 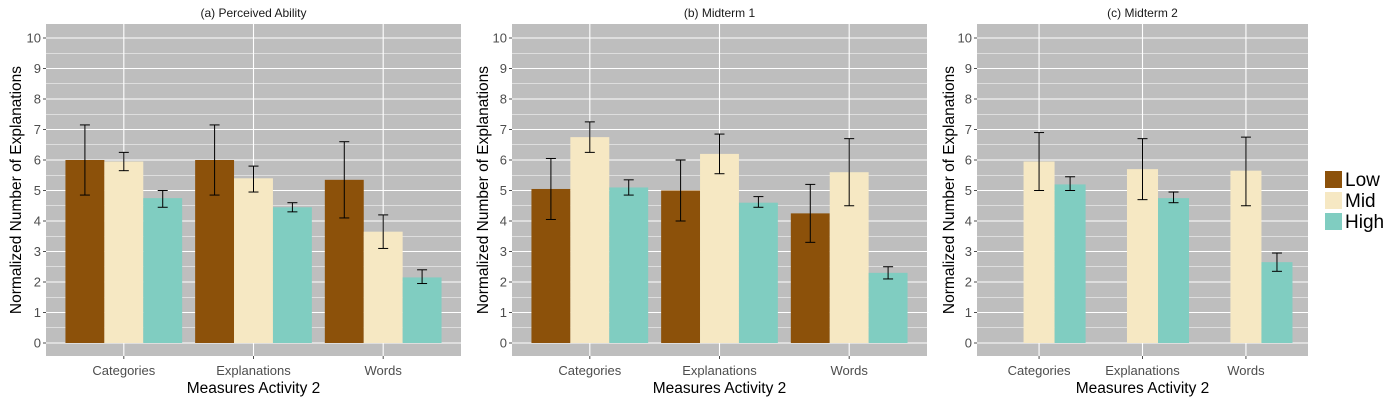 I want to click on legend-key-low, so click(x=1333, y=179).